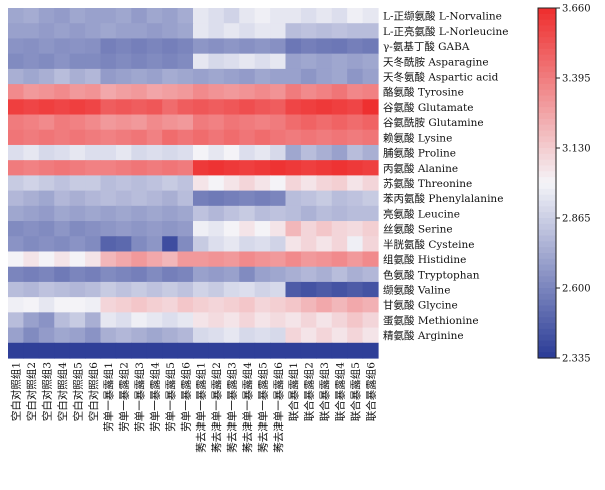 The image size is (605, 490). What do you see at coordinates (441, 76) in the screenshot?
I see `row-label: 天冬氨酸 Aspartic acid` at bounding box center [441, 76].